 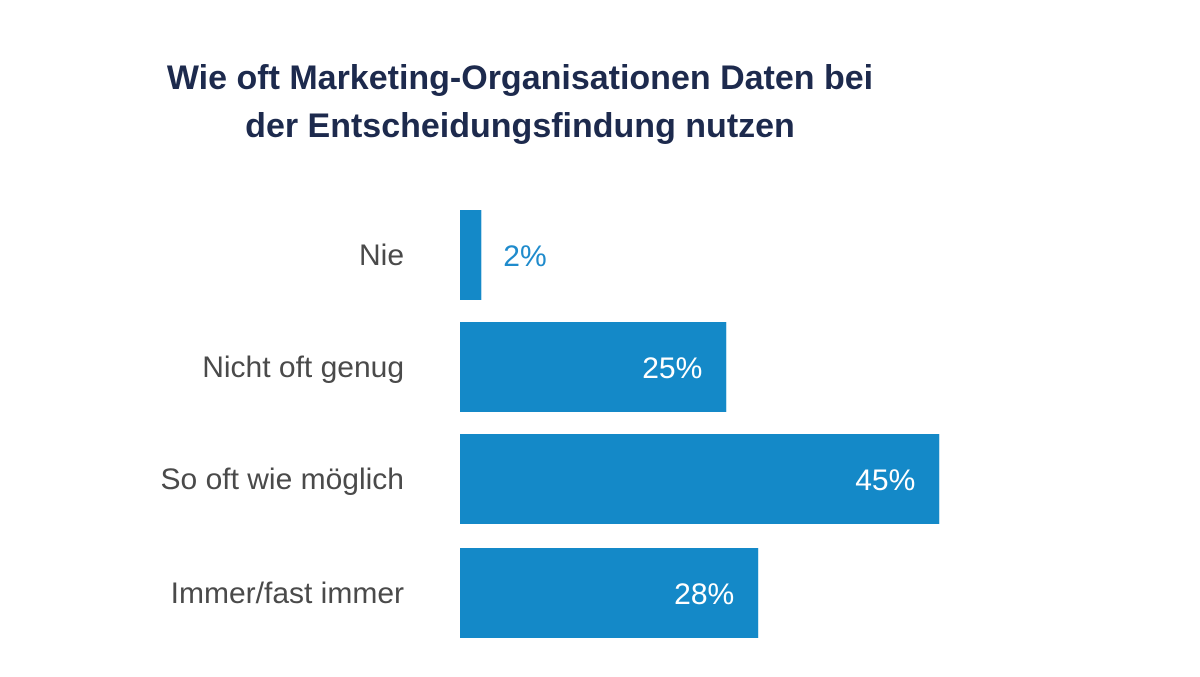 What do you see at coordinates (704, 594) in the screenshot?
I see `value-label: 28%` at bounding box center [704, 594].